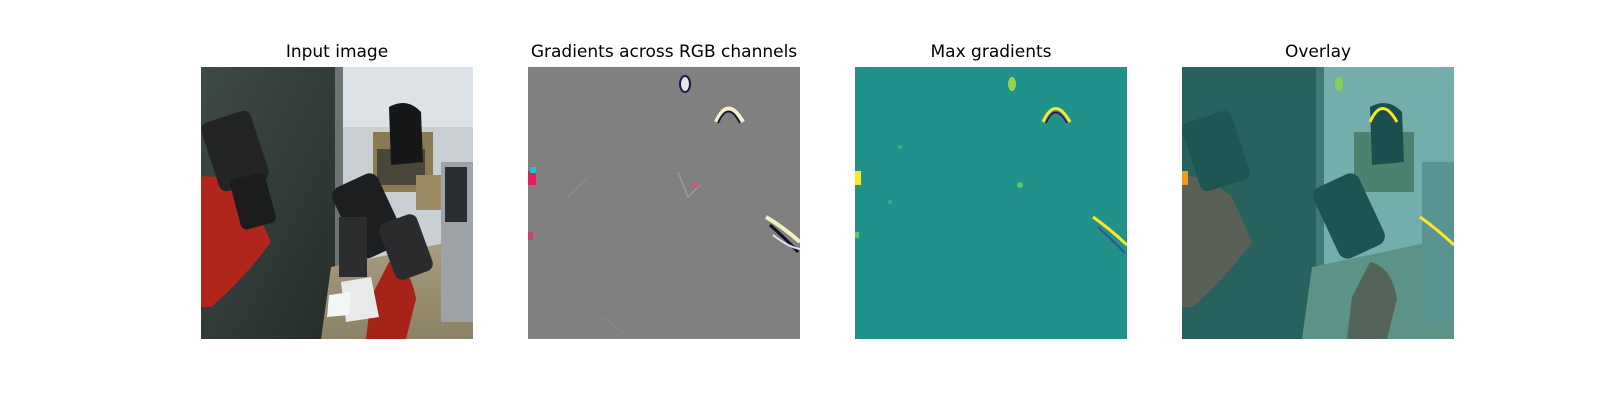 The image size is (1600, 400). Describe the element at coordinates (991, 52) in the screenshot. I see `panel-title: Max gradients` at that location.